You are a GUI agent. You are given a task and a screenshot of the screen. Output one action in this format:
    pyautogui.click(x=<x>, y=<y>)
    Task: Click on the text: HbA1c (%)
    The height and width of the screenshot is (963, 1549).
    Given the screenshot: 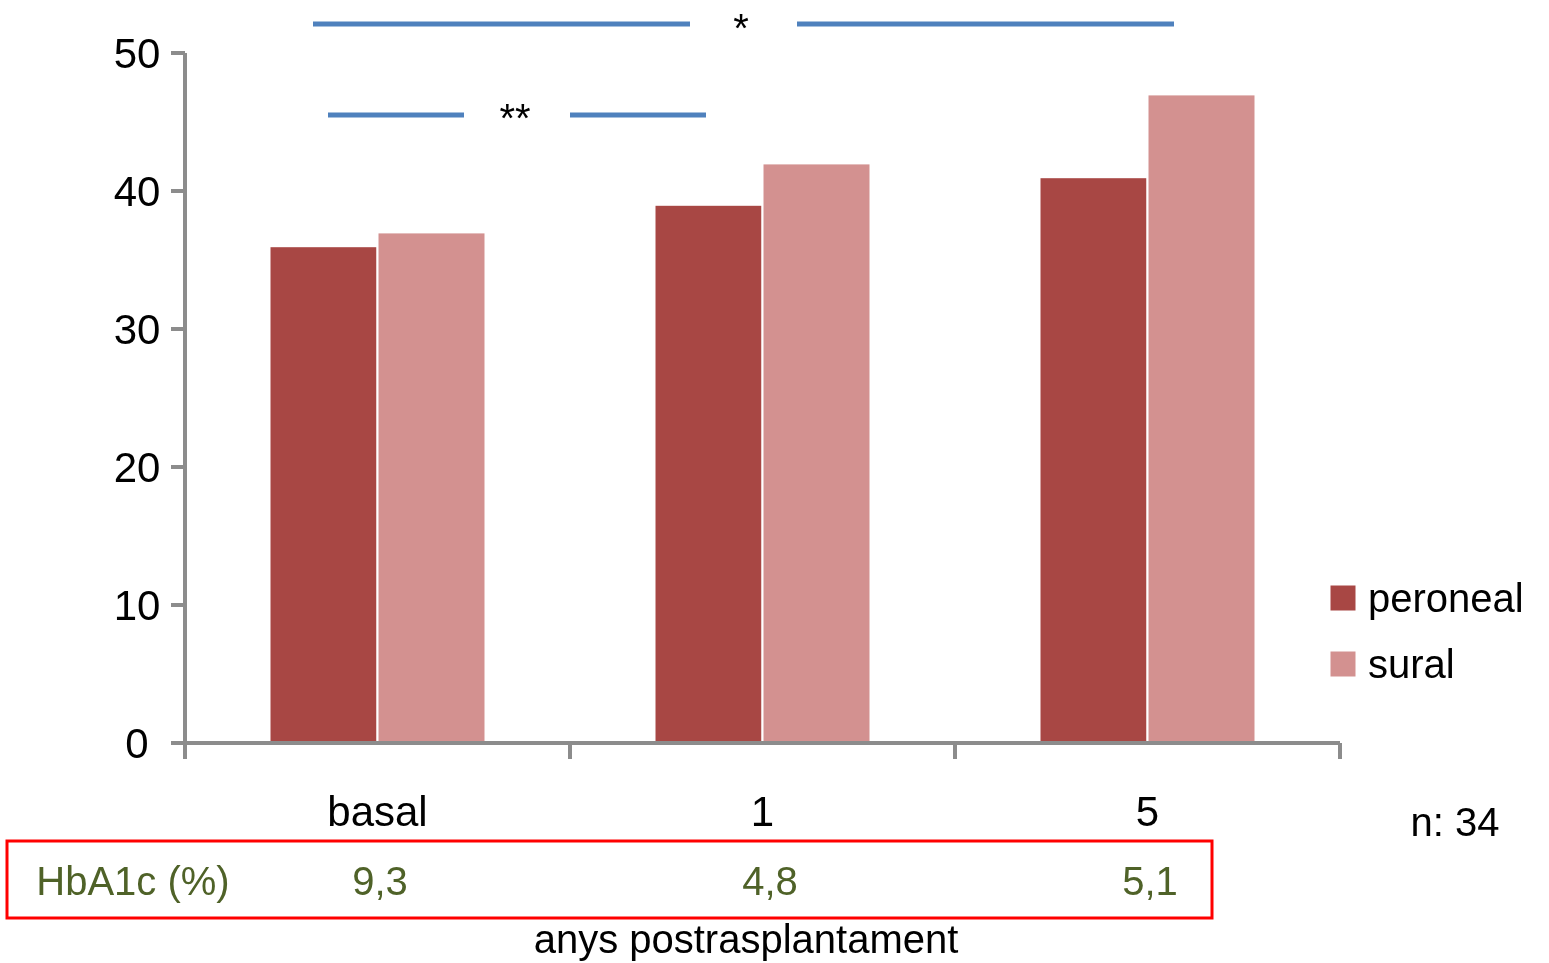 What is the action you would take?
    pyautogui.click(x=133, y=881)
    